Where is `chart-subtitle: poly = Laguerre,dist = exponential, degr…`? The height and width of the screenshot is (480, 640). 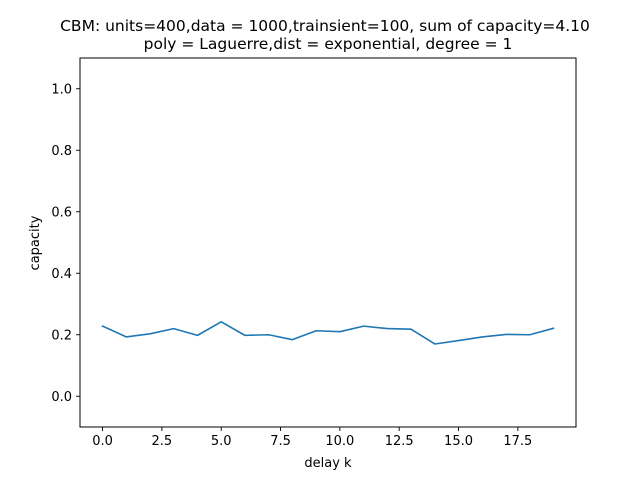 chart-subtitle: poly = Laguerre,dist = exponential, degr… is located at coordinates (328, 44).